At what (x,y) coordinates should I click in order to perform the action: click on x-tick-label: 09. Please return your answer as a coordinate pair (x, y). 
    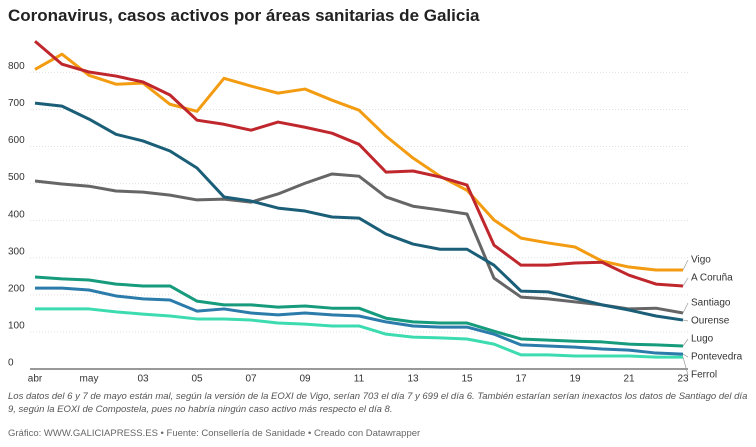
    Looking at the image, I should click on (305, 379).